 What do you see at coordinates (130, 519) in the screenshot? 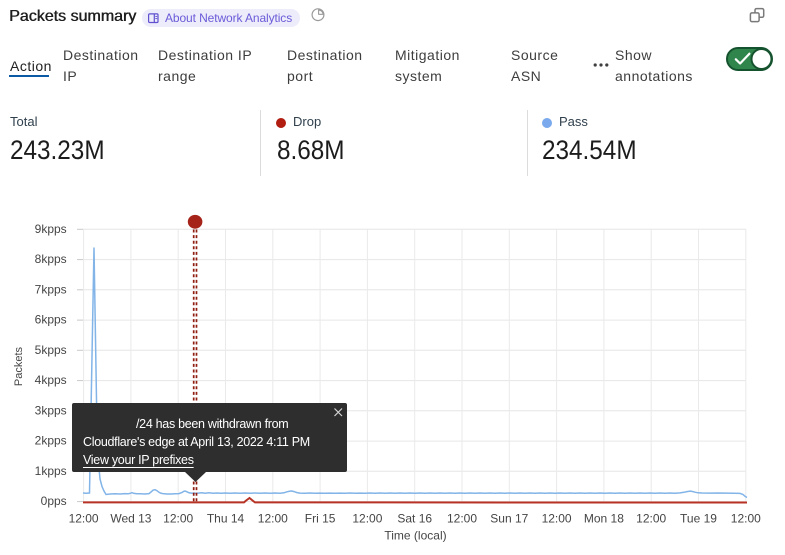
I see `svg-text: Wed 13` at bounding box center [130, 519].